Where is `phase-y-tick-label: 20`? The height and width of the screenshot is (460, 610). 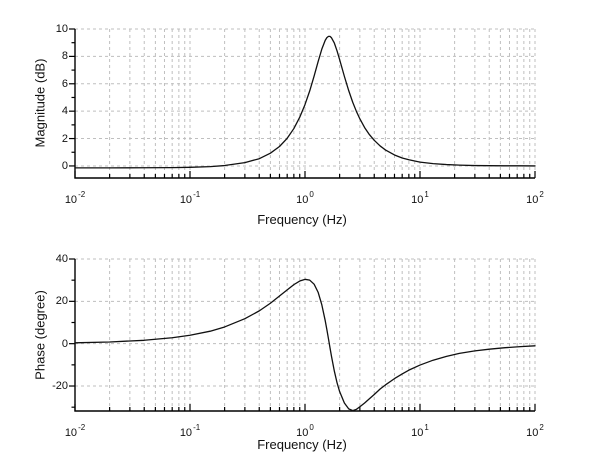 phase-y-tick-label: 20 is located at coordinates (61, 301).